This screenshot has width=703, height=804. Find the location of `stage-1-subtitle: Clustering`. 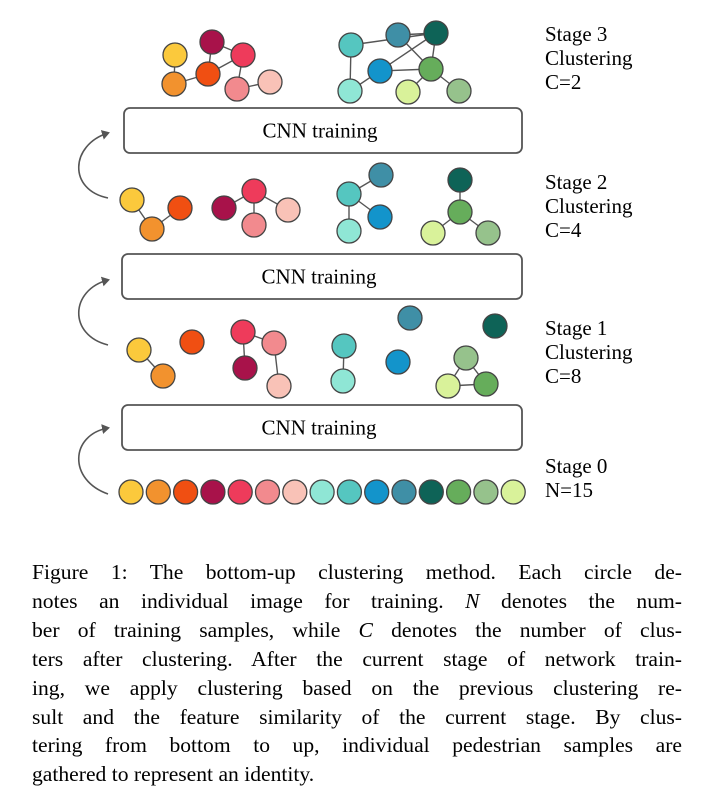

stage-1-subtitle: Clustering is located at coordinates (589, 352).